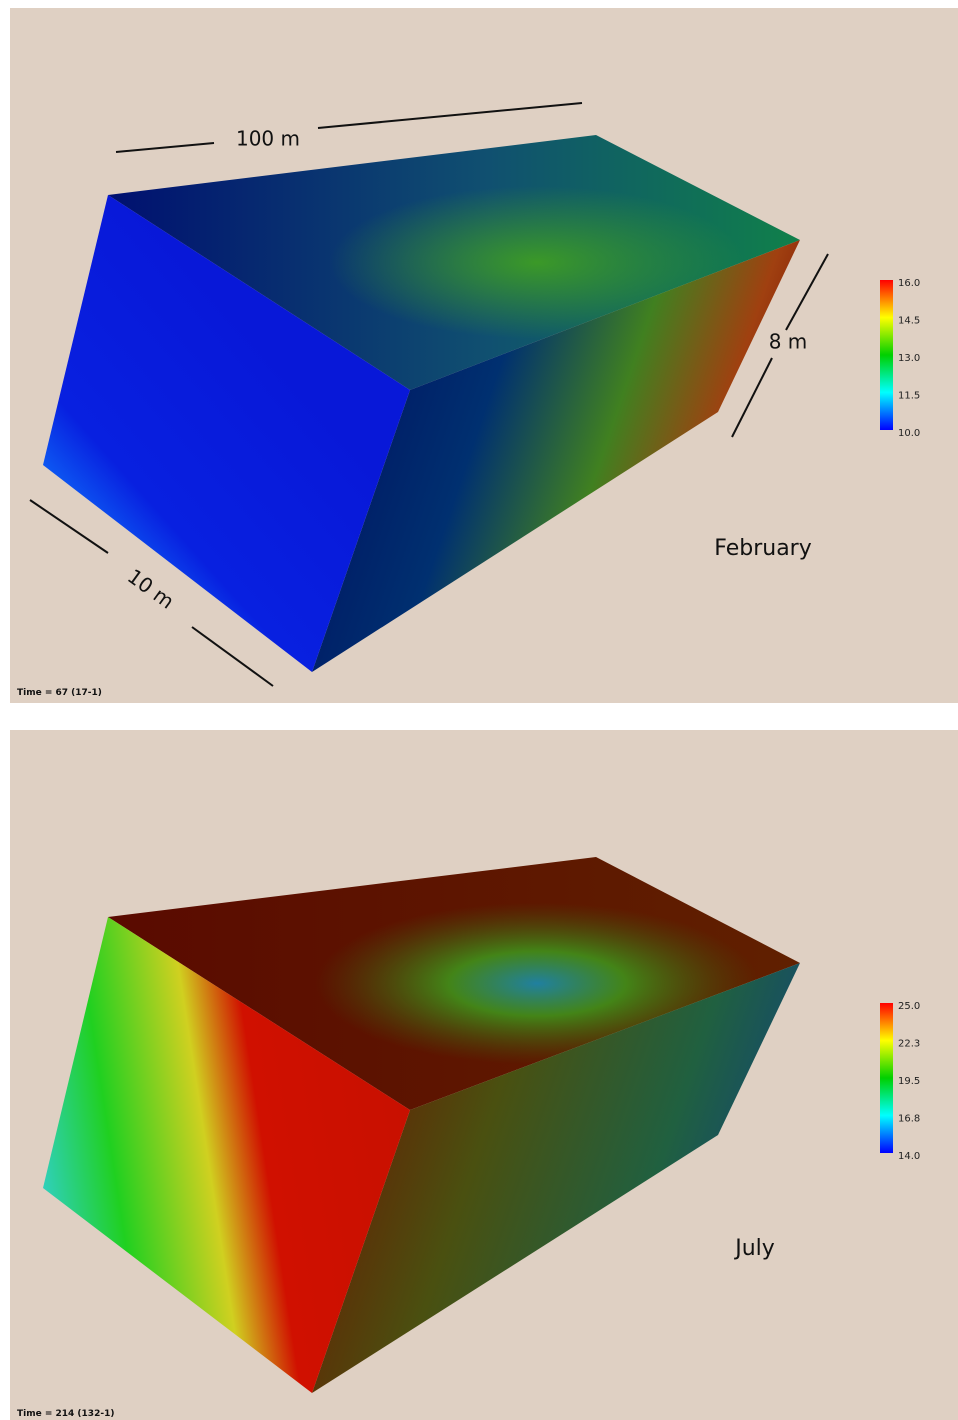 The image size is (958, 1420). I want to click on colorbar-tick-label: 22.3, so click(909, 1044).